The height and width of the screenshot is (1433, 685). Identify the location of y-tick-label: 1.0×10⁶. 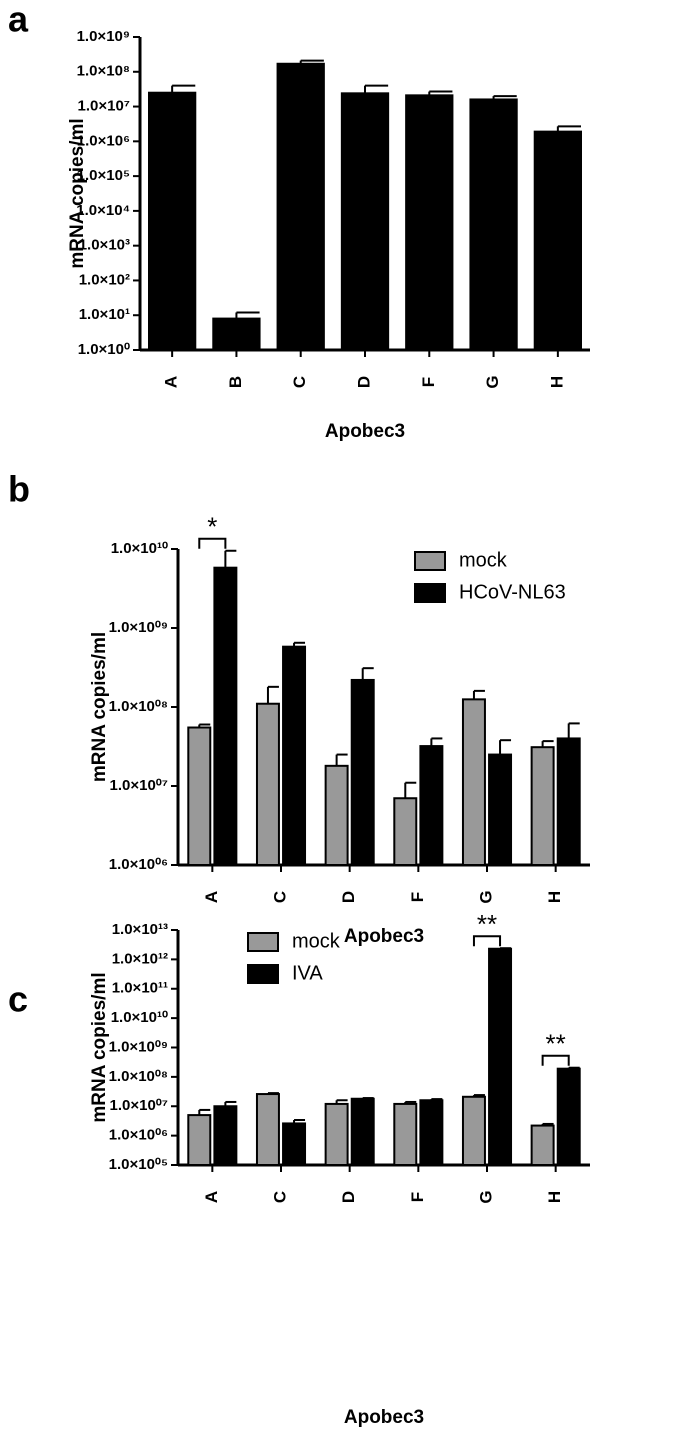
(103, 140).